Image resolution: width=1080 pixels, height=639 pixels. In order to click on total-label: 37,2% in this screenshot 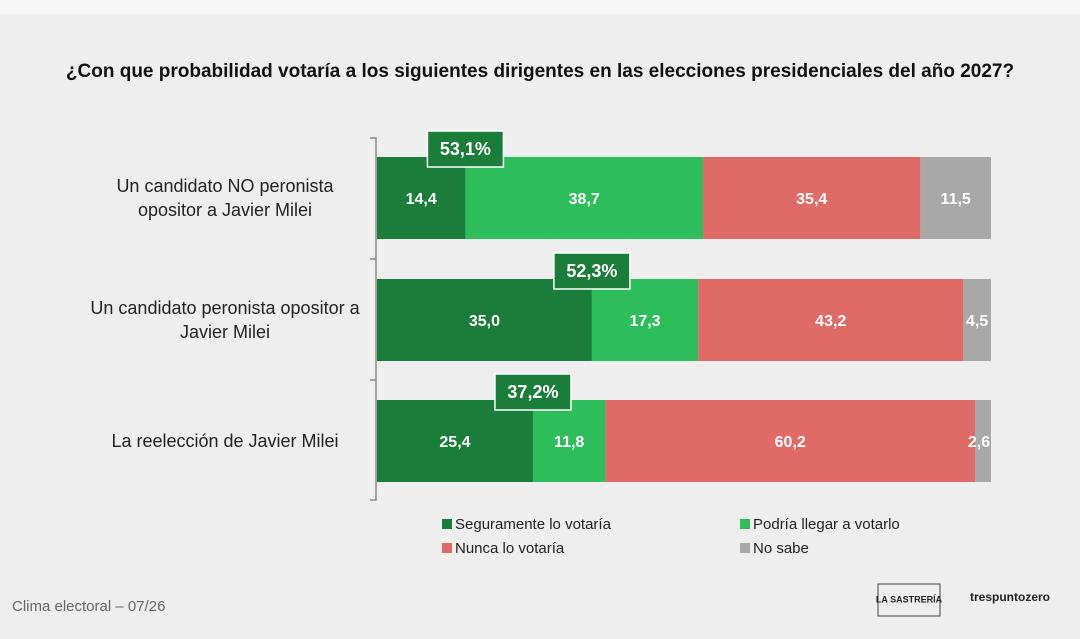, I will do `click(532, 392)`.